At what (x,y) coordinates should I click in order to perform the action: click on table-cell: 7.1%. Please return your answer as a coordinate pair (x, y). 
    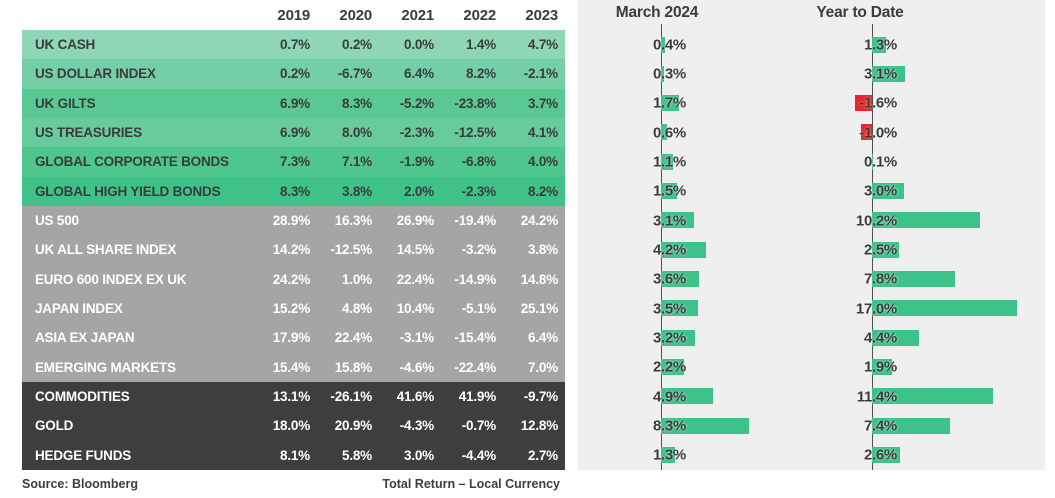
    Looking at the image, I should click on (357, 162).